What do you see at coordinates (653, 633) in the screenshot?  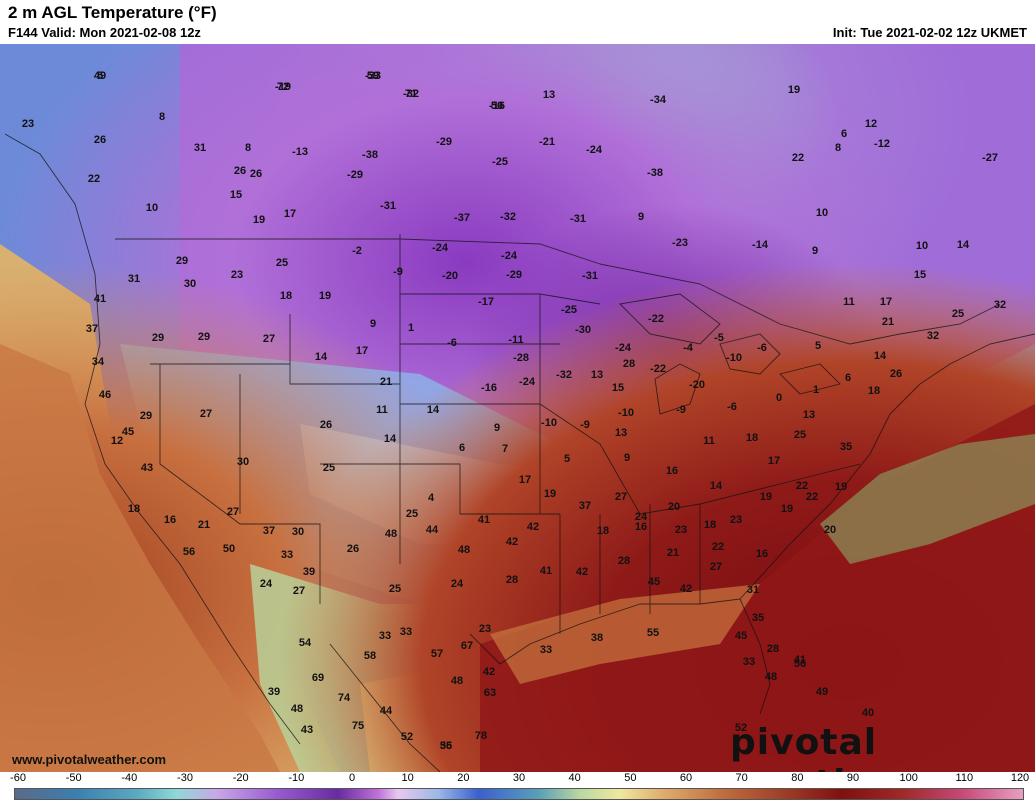 I see `temperature-value: 55` at bounding box center [653, 633].